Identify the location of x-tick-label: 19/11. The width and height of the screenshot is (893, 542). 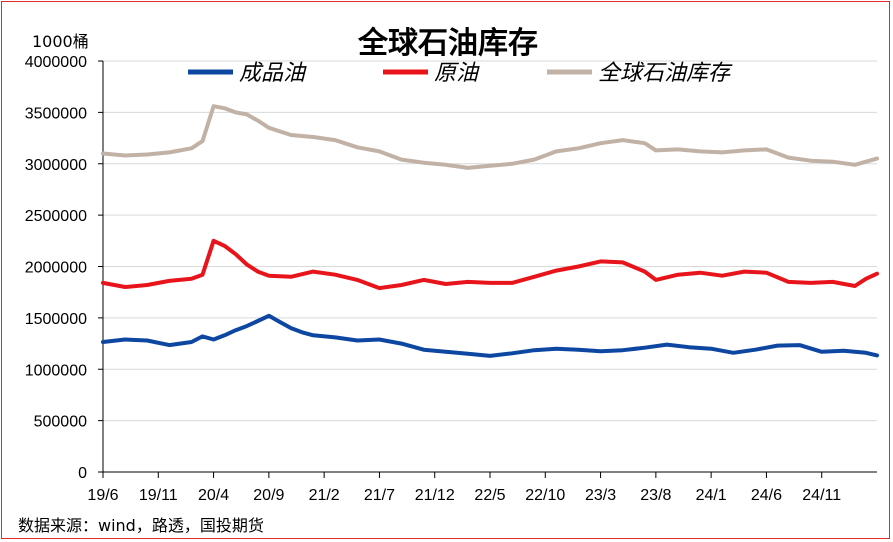
(158, 495).